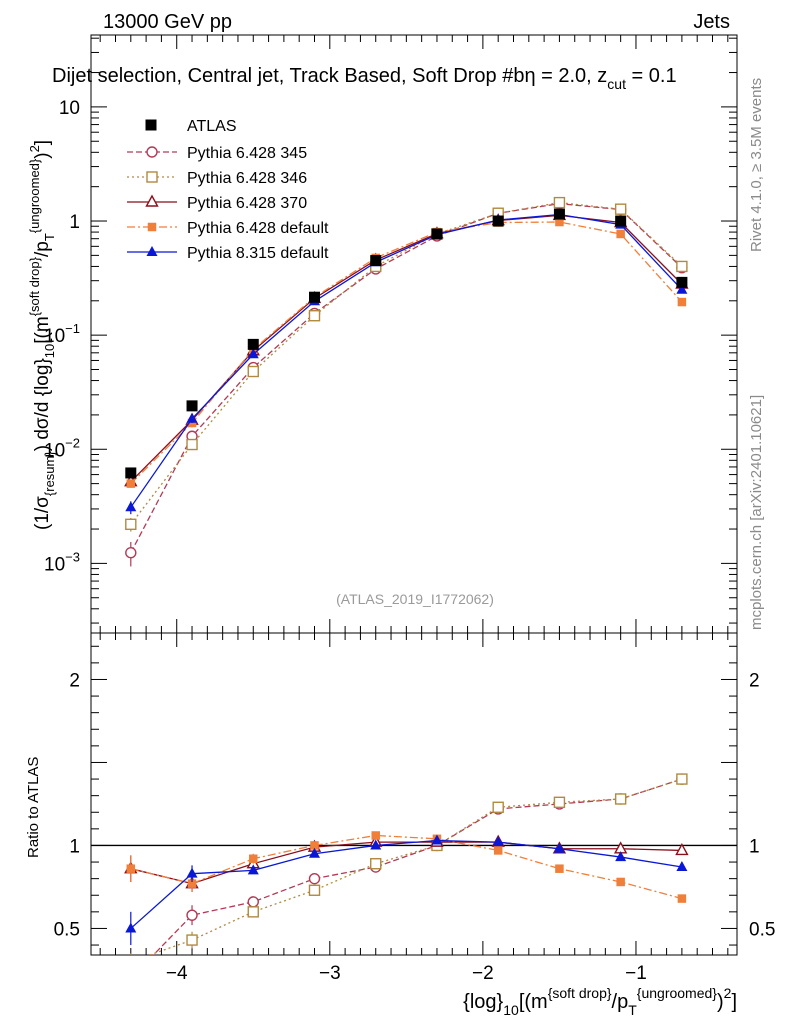 This screenshot has width=786, height=1024. What do you see at coordinates (247, 153) in the screenshot?
I see `legend-label: Pythia 6.428 345` at bounding box center [247, 153].